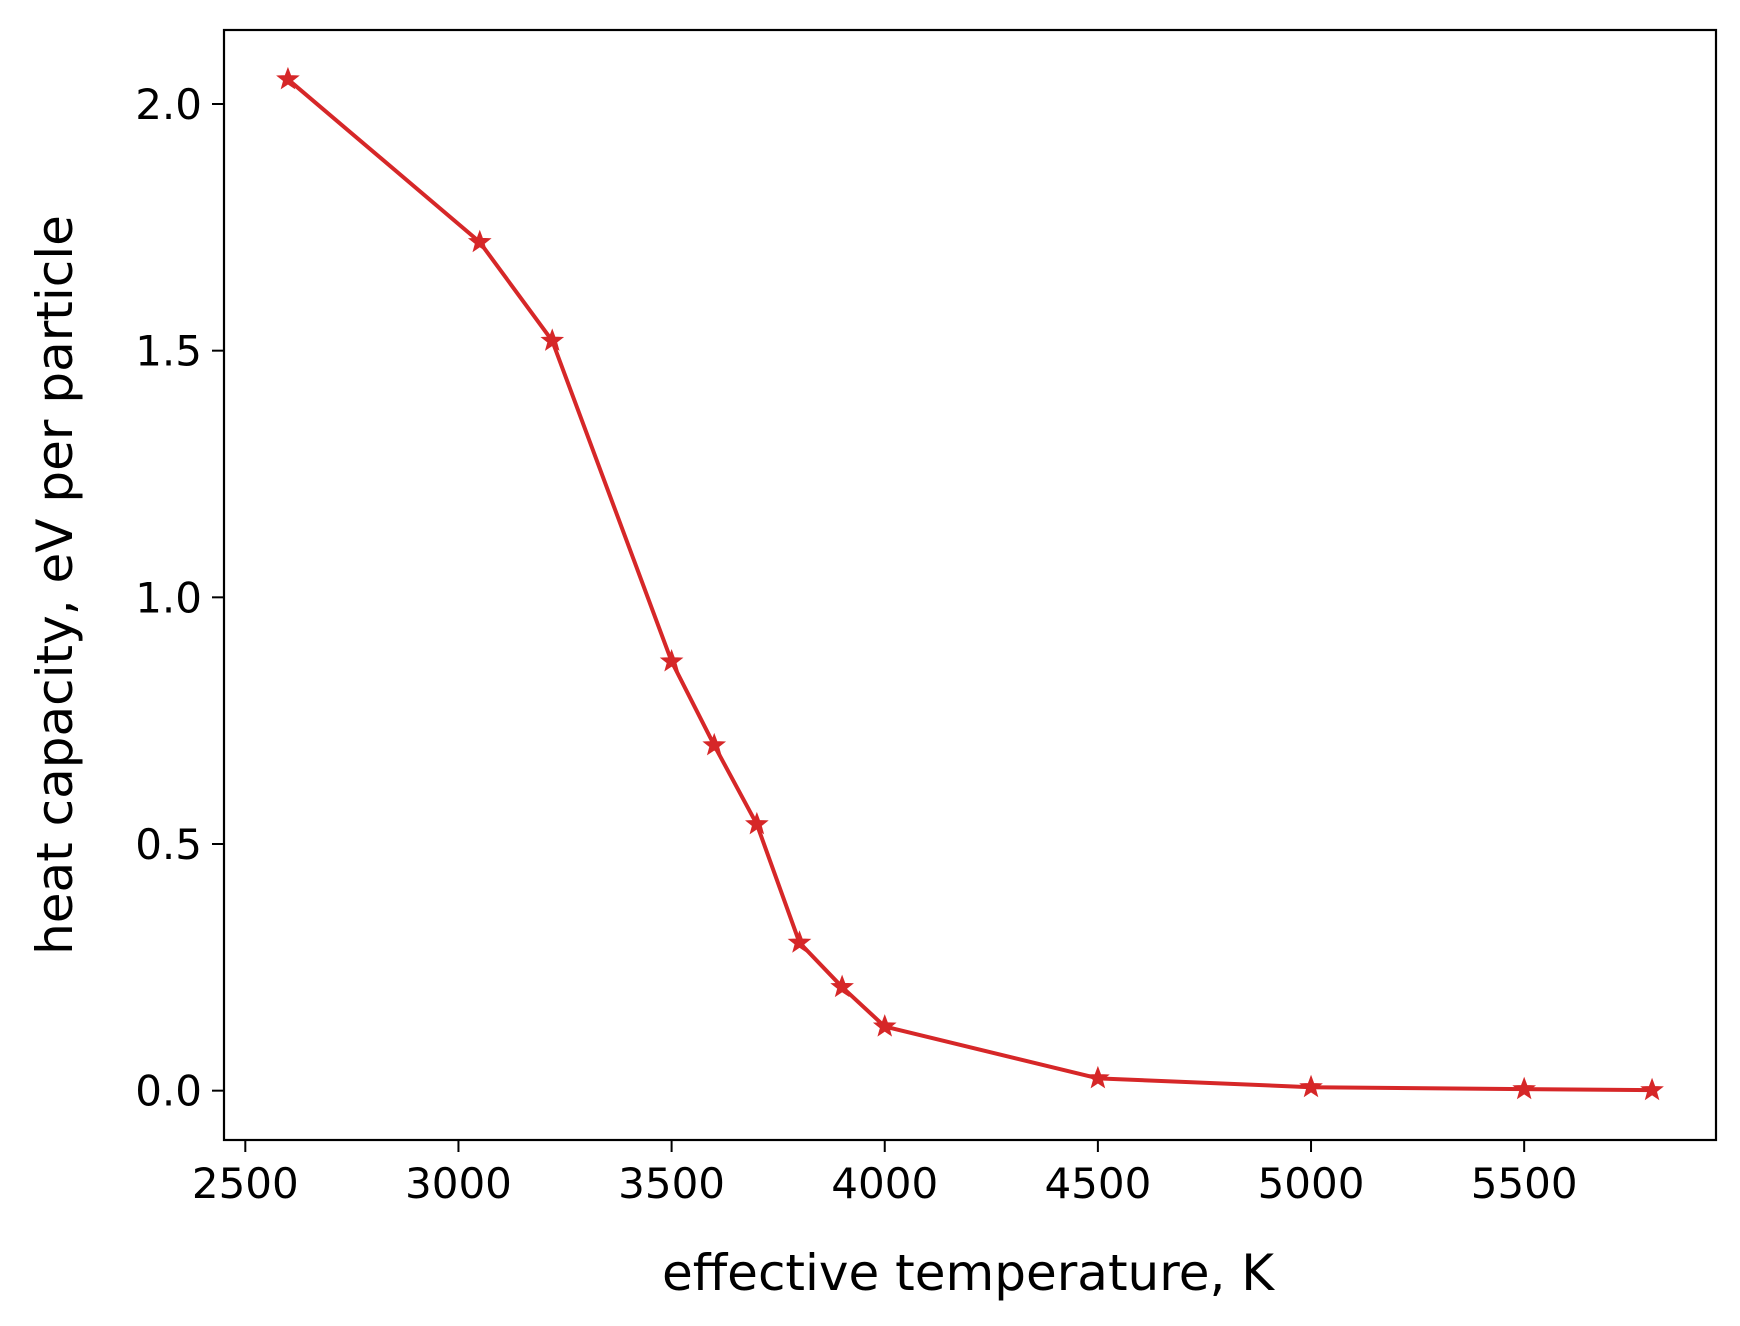  What do you see at coordinates (1097, 1183) in the screenshot?
I see `x-tick-label: 4500` at bounding box center [1097, 1183].